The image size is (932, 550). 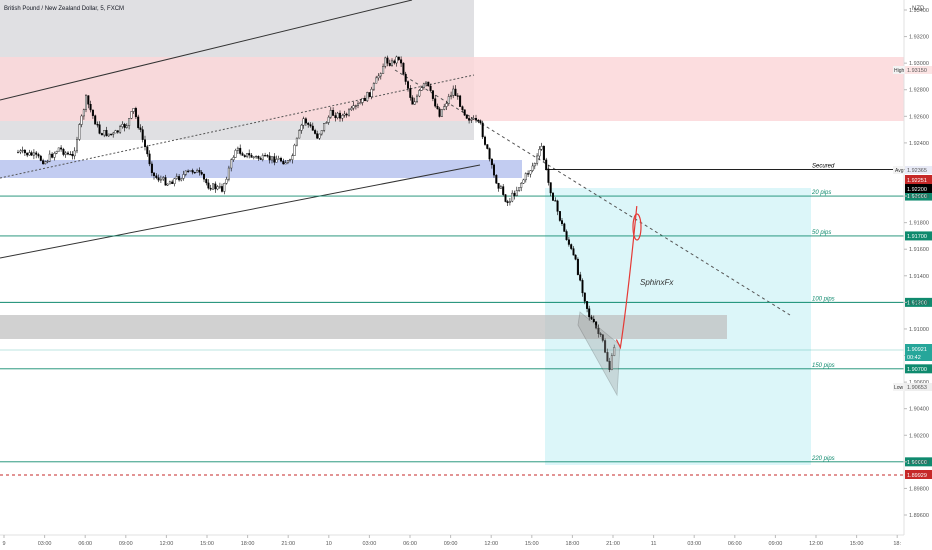 What do you see at coordinates (370, 544) in the screenshot?
I see `time-tick-label-9: 03:00` at bounding box center [370, 544].